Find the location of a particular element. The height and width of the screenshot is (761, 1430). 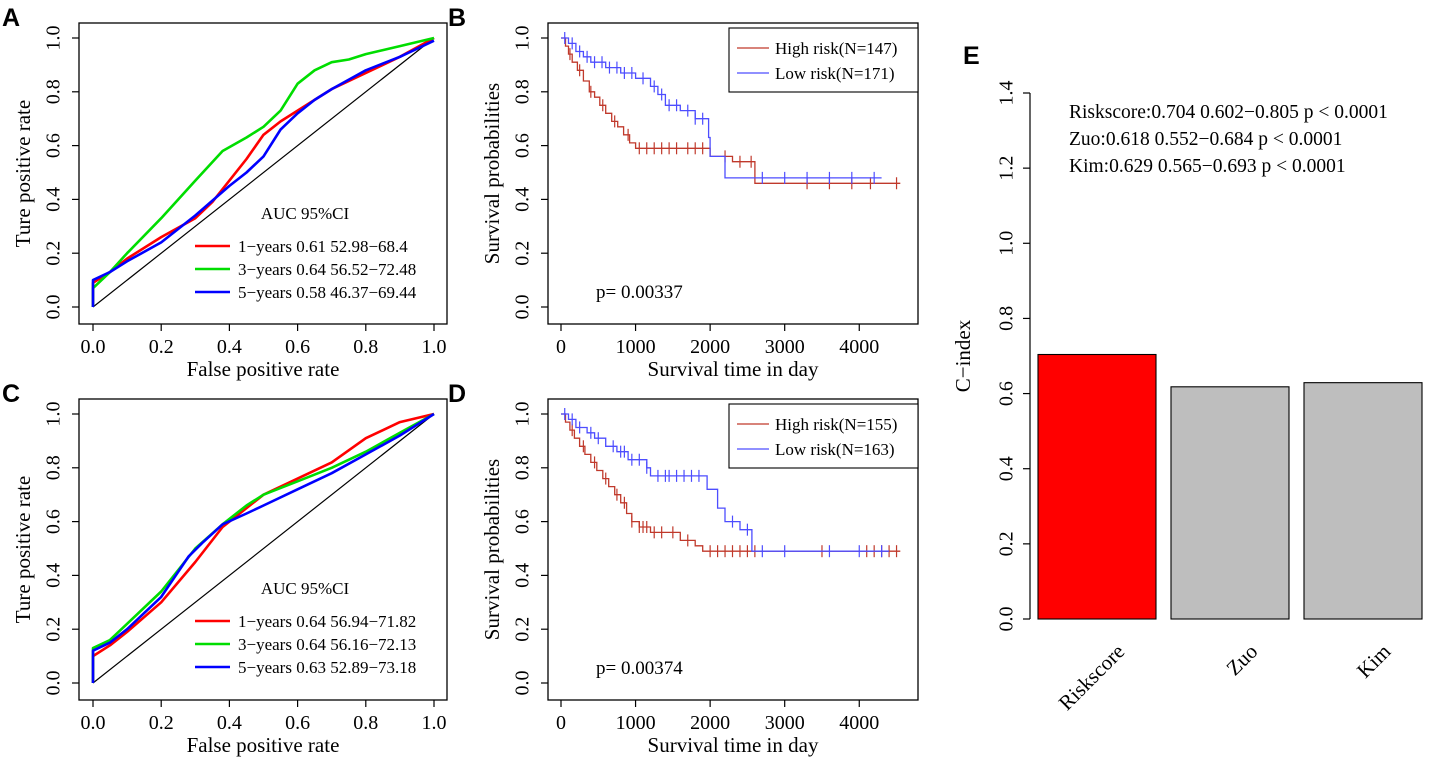

bar-zuo is located at coordinates (1230, 503).